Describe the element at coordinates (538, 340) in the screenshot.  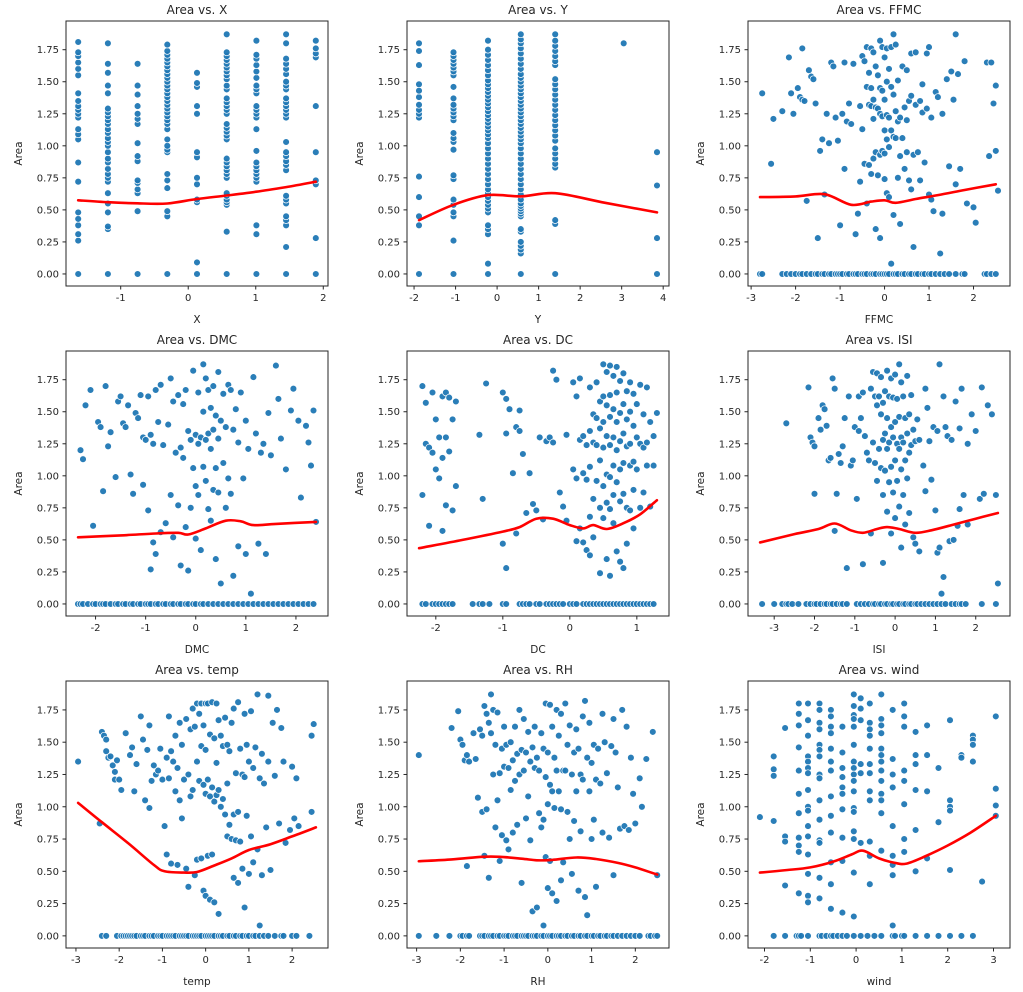
I see `subplot-title: Area vs. DC` at that location.